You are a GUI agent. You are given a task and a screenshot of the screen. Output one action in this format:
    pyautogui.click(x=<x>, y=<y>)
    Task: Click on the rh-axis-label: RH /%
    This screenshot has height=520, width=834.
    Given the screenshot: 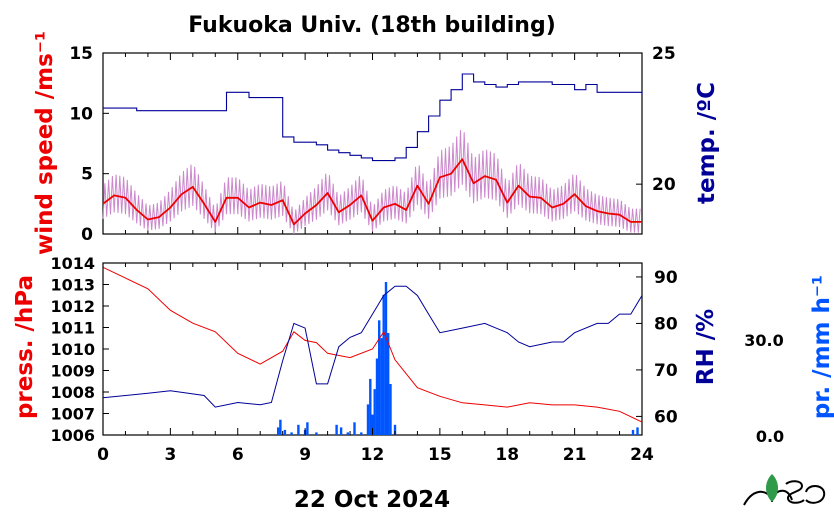 What is the action you would take?
    pyautogui.click(x=706, y=347)
    